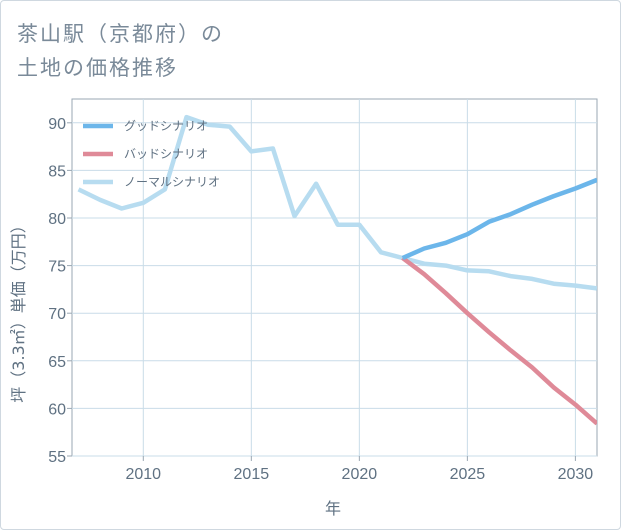 Image resolution: width=621 pixels, height=530 pixels. I want to click on y-axis-title: 坪（3.3㎡）単価（万円）, so click(18, 309).